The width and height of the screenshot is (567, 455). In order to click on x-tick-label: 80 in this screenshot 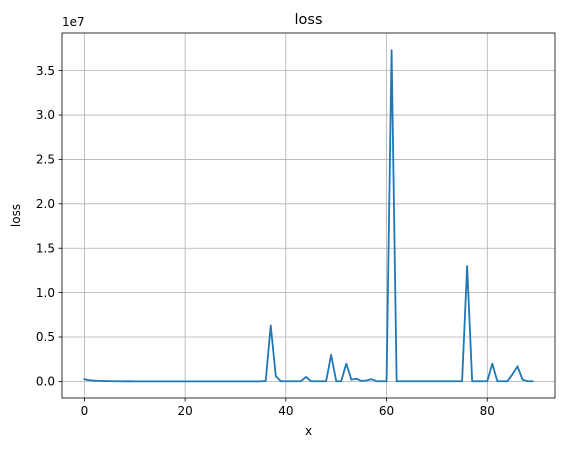, I will do `click(487, 411)`.